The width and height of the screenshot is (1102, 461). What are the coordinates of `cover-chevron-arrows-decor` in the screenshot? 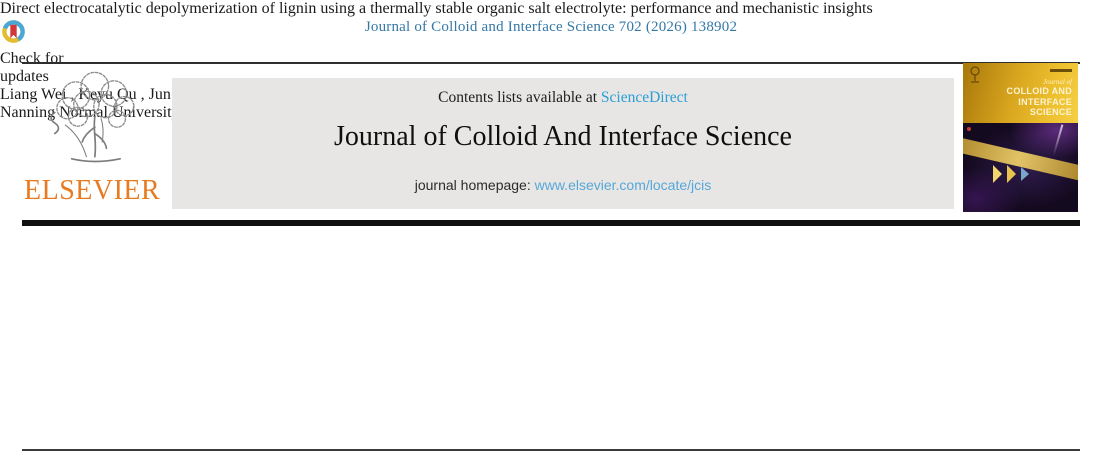 It's located at (1011, 174).